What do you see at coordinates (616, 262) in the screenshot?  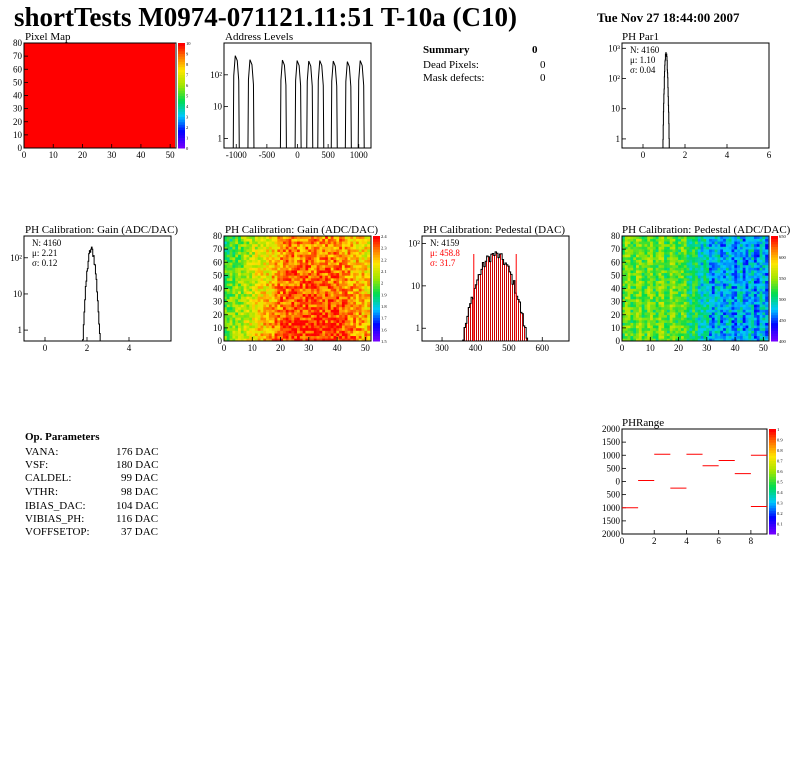 I see `pedestal-map-ytick-label: 60` at bounding box center [616, 262].